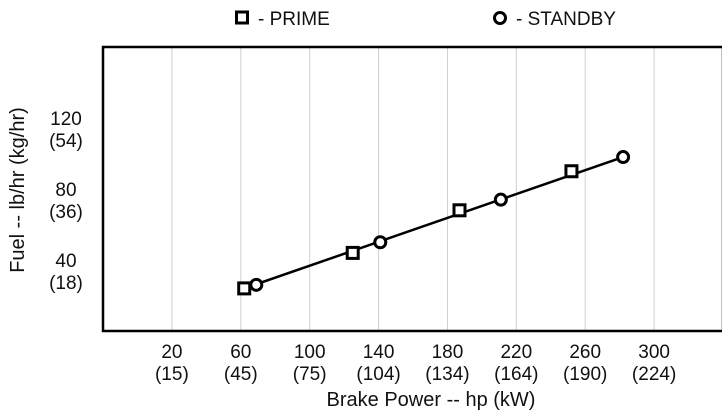 The height and width of the screenshot is (412, 722). Describe the element at coordinates (378, 374) in the screenshot. I see `x-tick-sublabel-140: (104)` at that location.